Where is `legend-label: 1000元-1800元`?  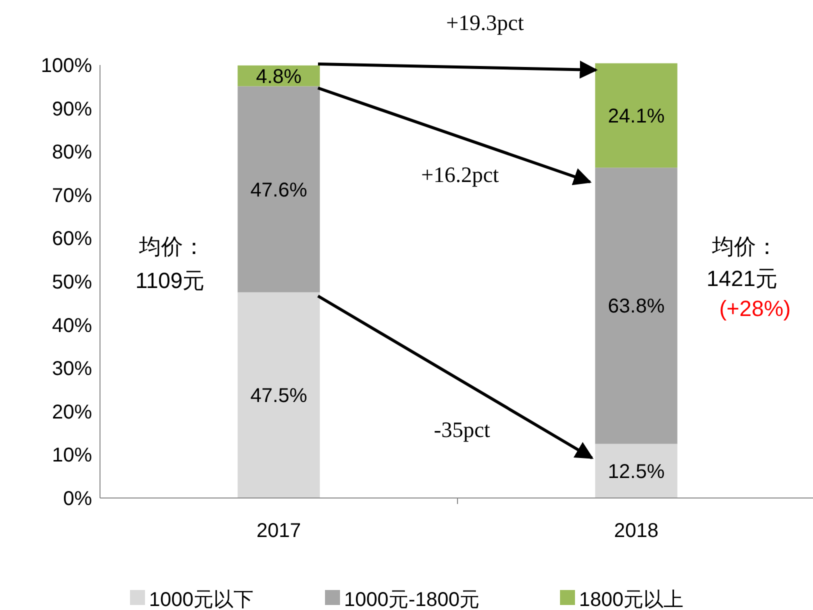
legend-label: 1000元-1800元 is located at coordinates (412, 599).